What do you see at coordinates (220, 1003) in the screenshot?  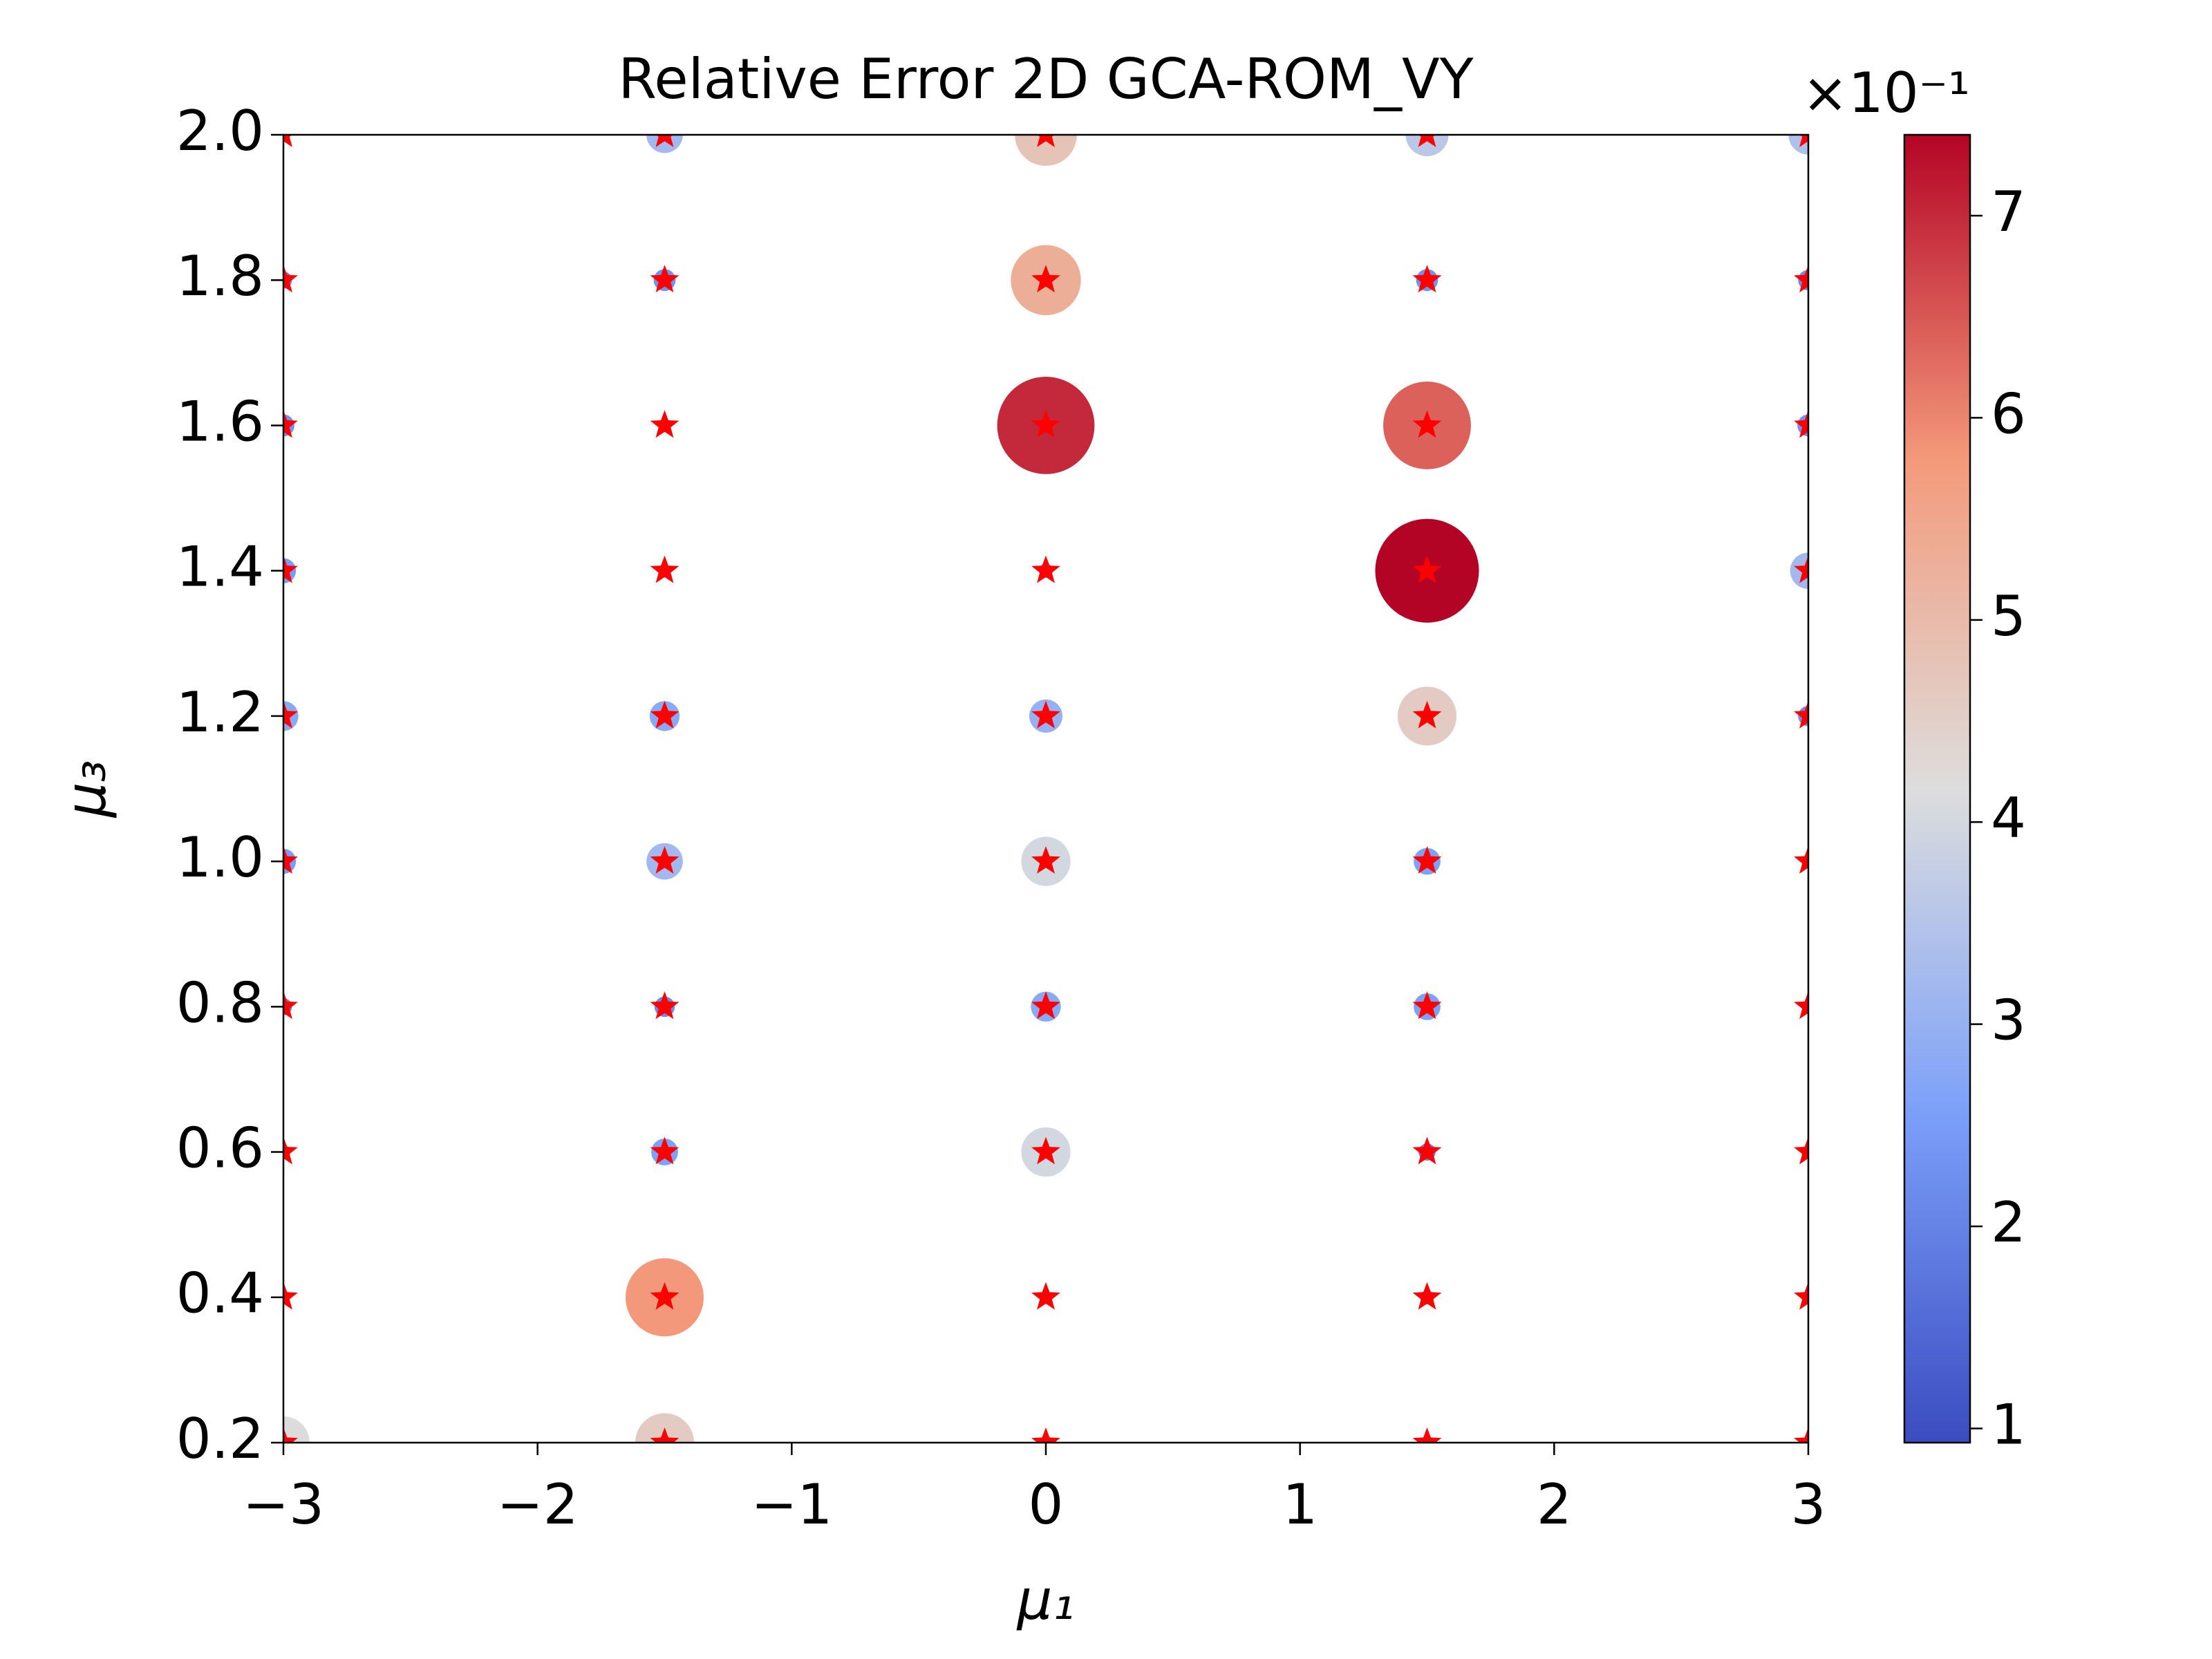 I see `y-tick-label: 0.8` at bounding box center [220, 1003].